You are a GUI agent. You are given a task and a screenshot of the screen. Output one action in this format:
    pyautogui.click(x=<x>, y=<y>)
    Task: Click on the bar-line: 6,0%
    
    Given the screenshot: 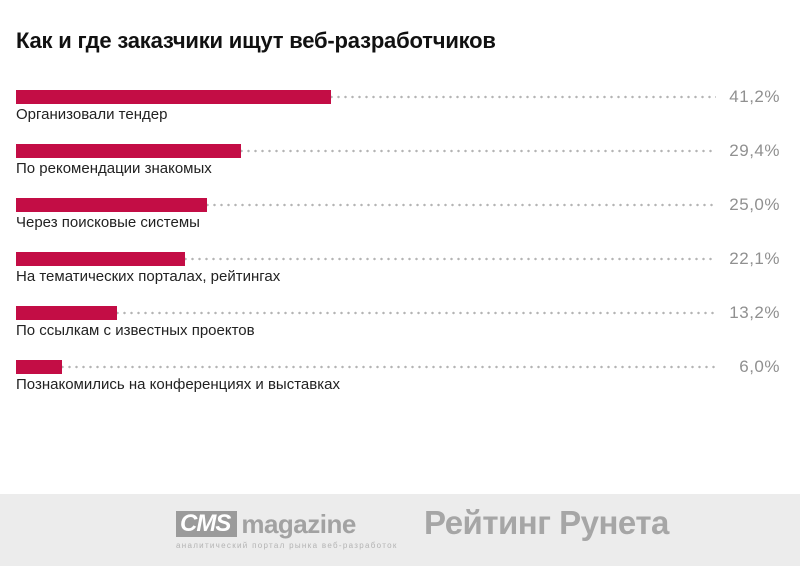 What is the action you would take?
    pyautogui.click(x=398, y=366)
    